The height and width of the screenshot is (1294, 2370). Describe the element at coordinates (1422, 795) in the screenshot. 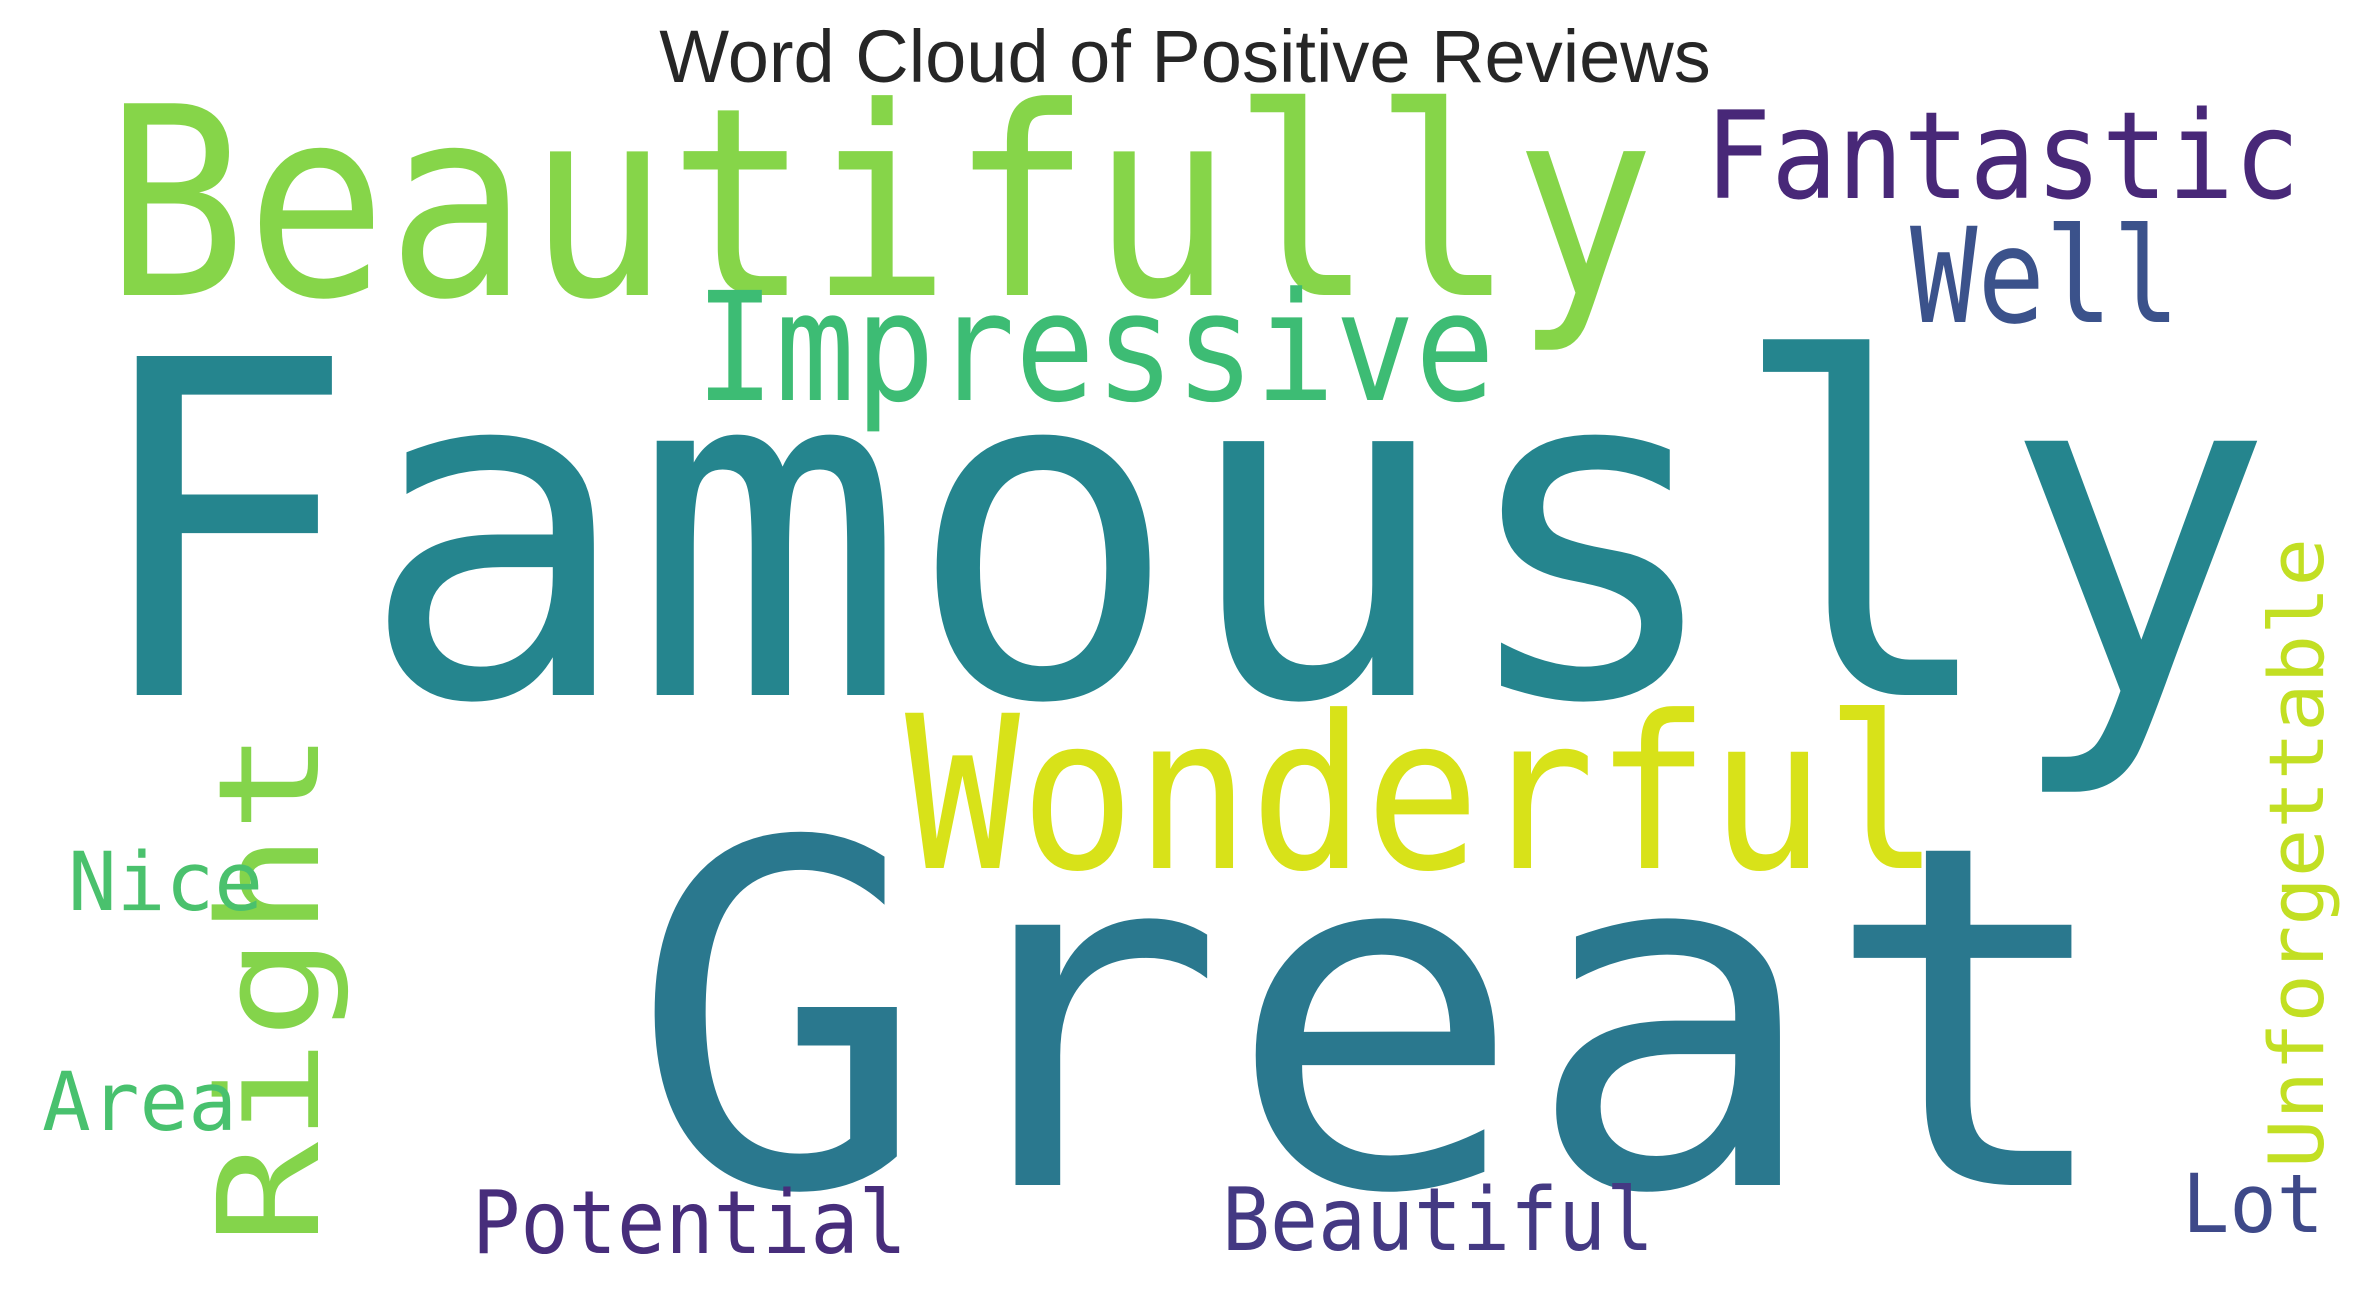

I see `word-wonderful: Wonderful` at that location.